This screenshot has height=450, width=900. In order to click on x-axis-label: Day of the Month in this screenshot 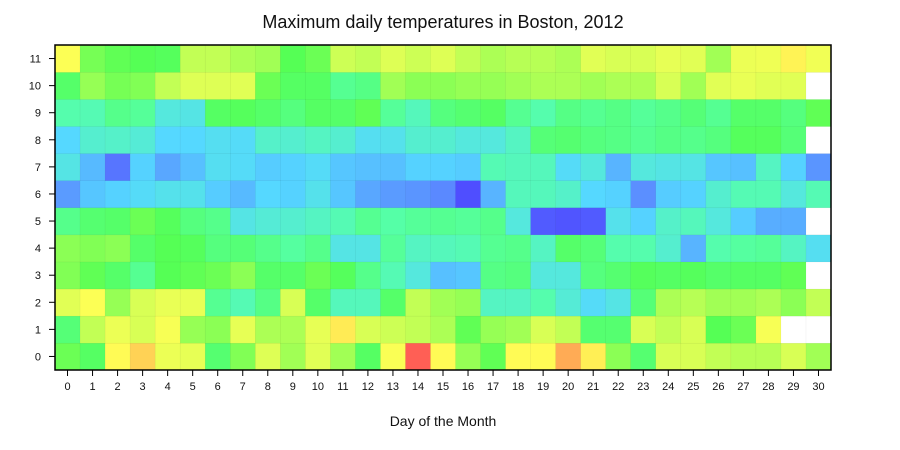, I will do `click(443, 421)`.